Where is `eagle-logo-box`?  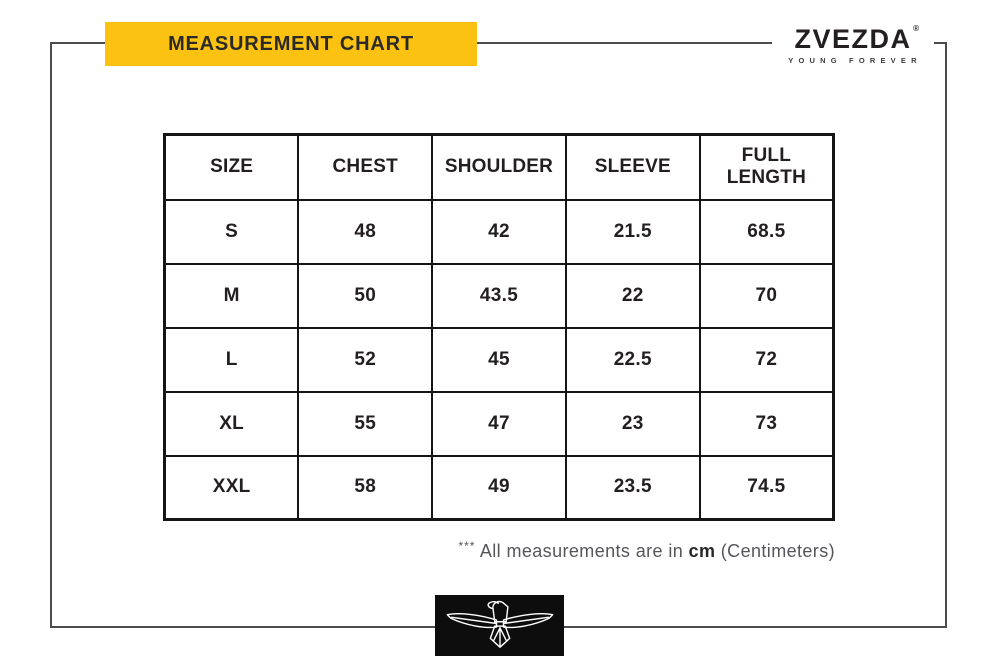 eagle-logo-box is located at coordinates (499, 625).